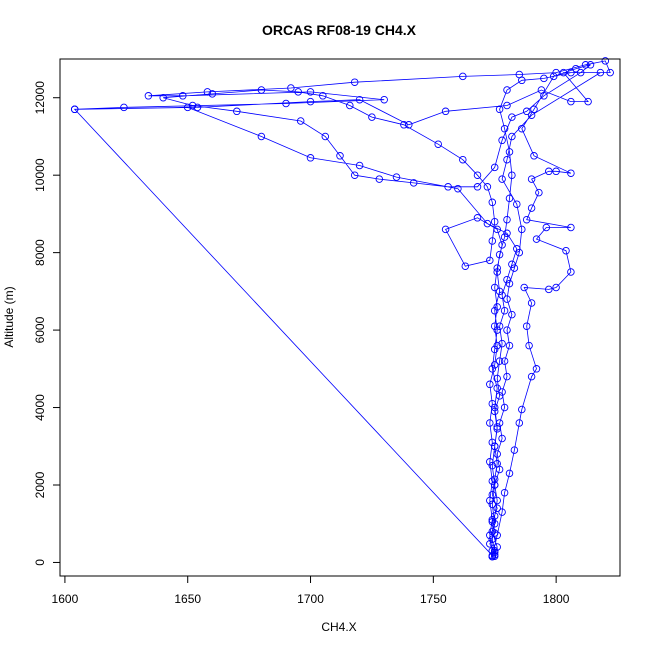 Image resolution: width=650 pixels, height=650 pixels. I want to click on y-tick-label: 8000, so click(40, 252).